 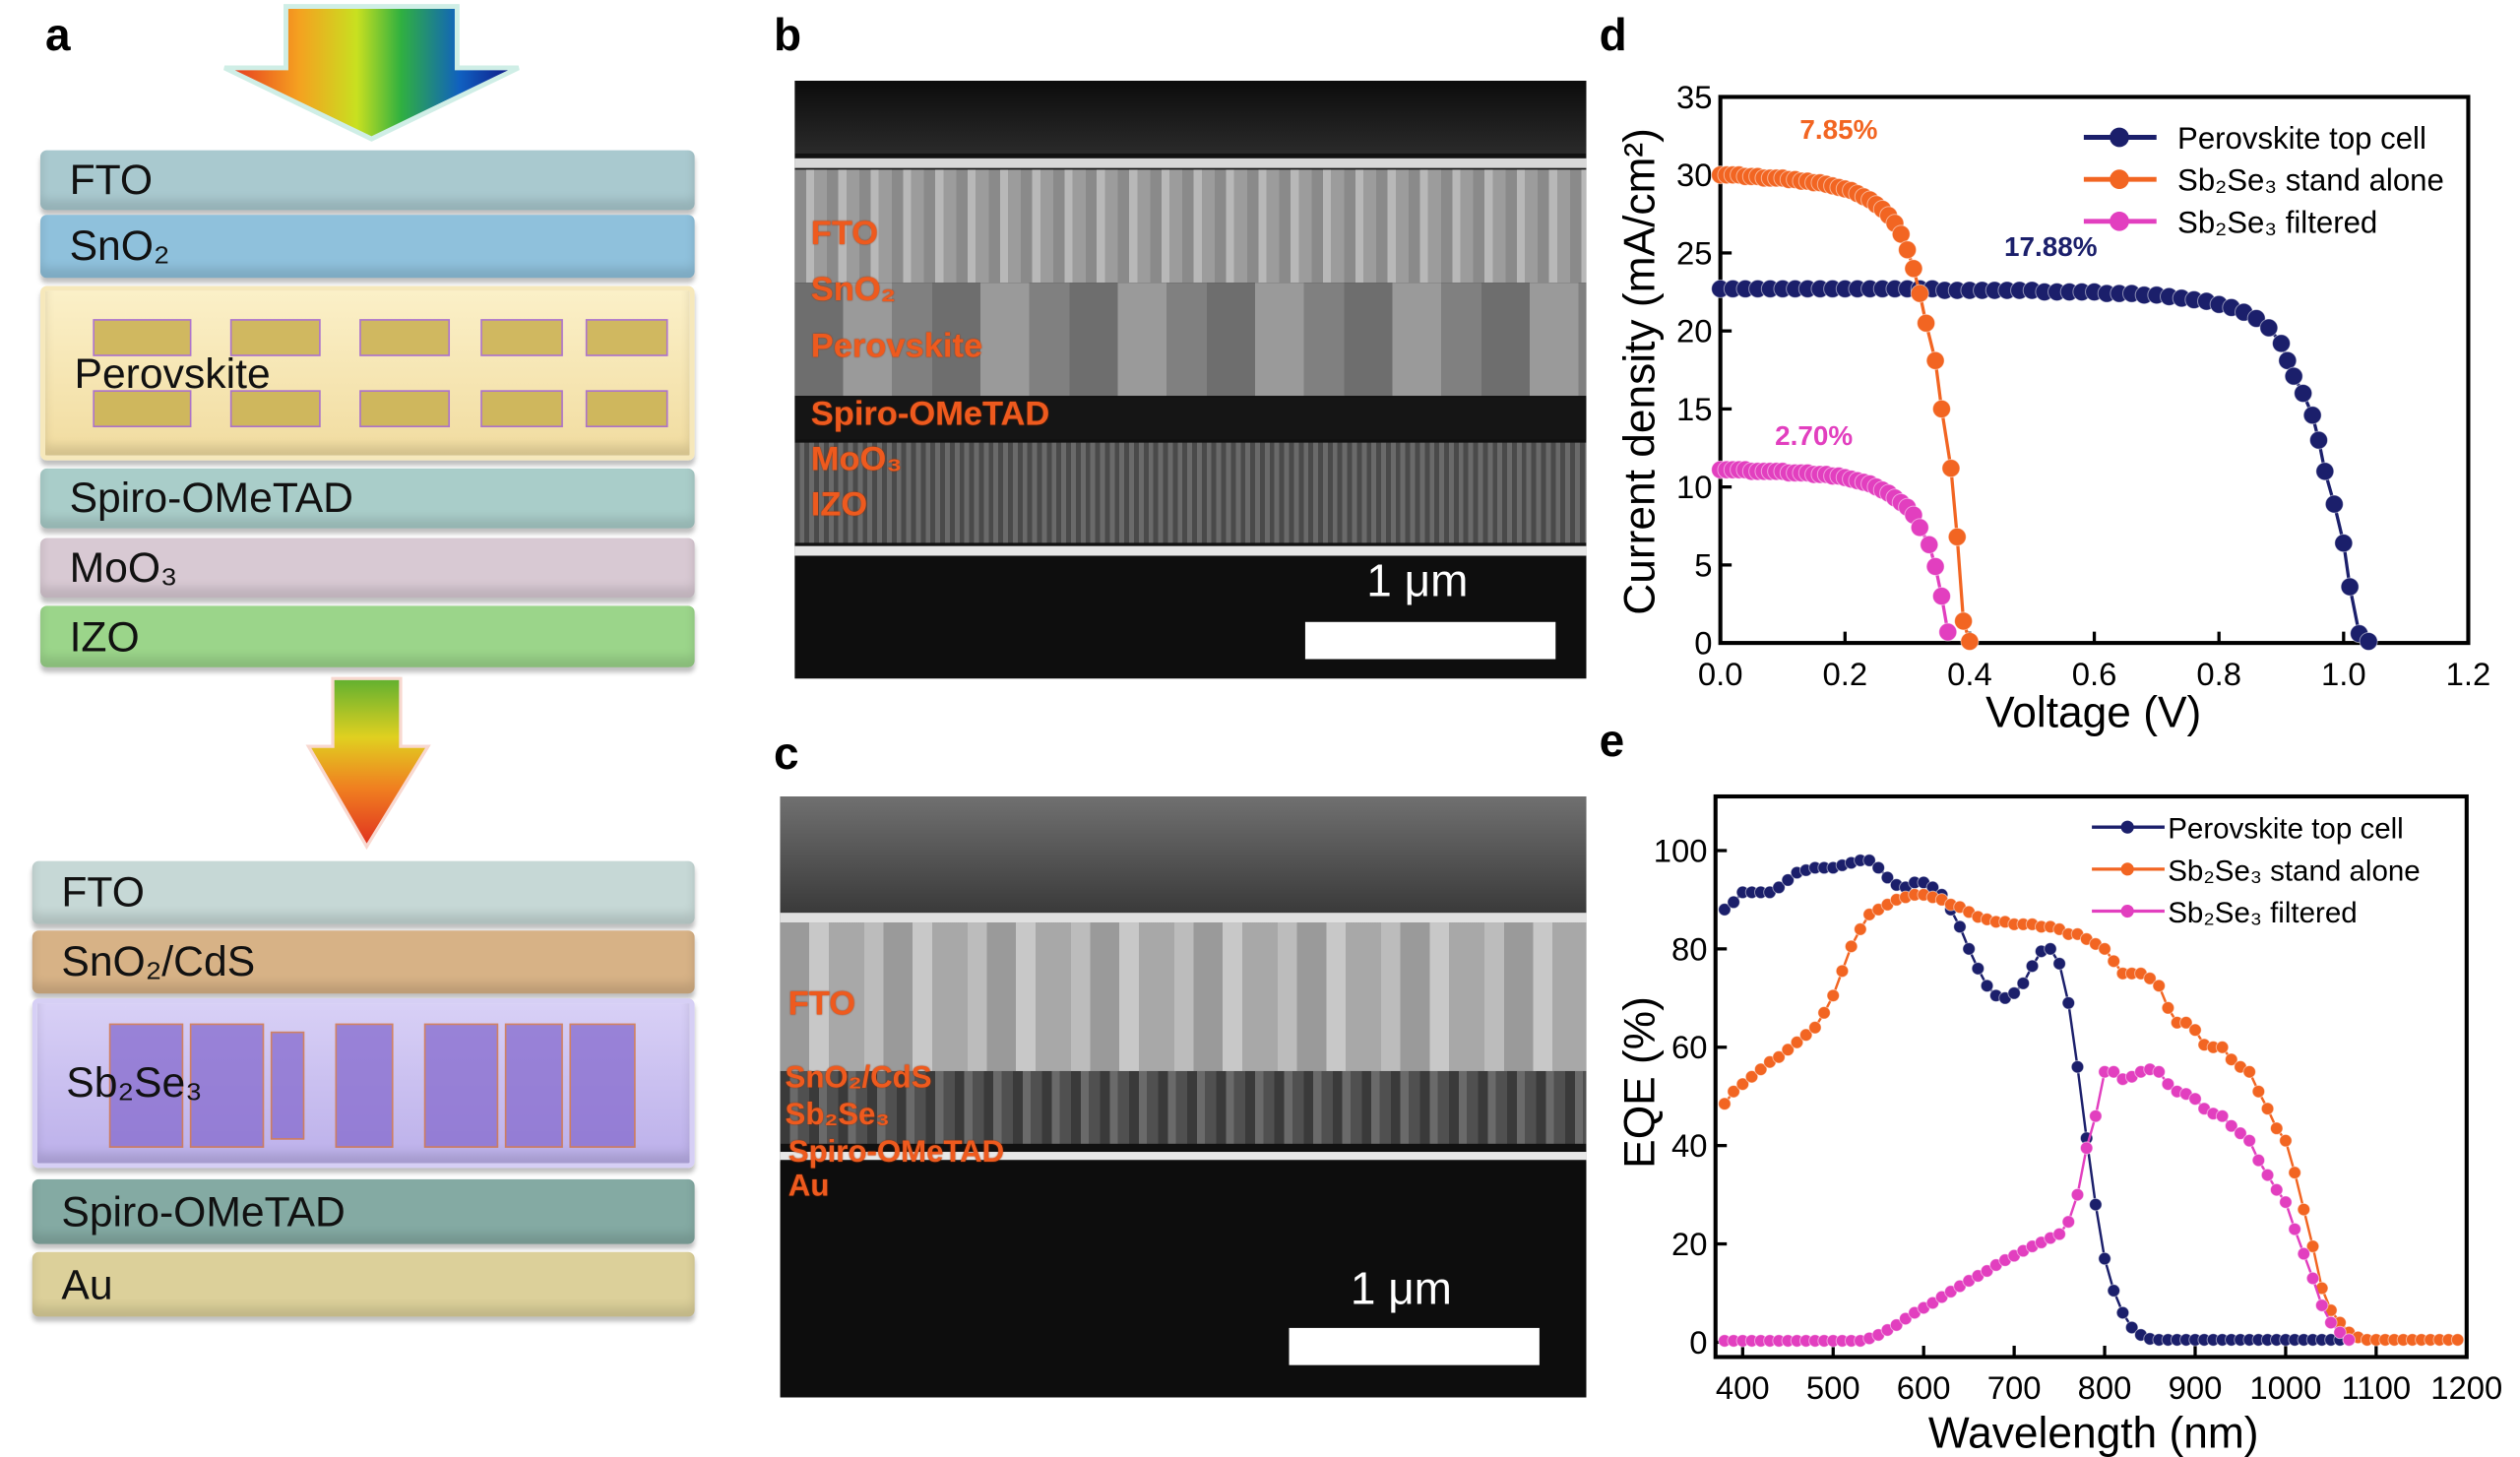 I want to click on layer-label: SnO₂, so click(x=119, y=246).